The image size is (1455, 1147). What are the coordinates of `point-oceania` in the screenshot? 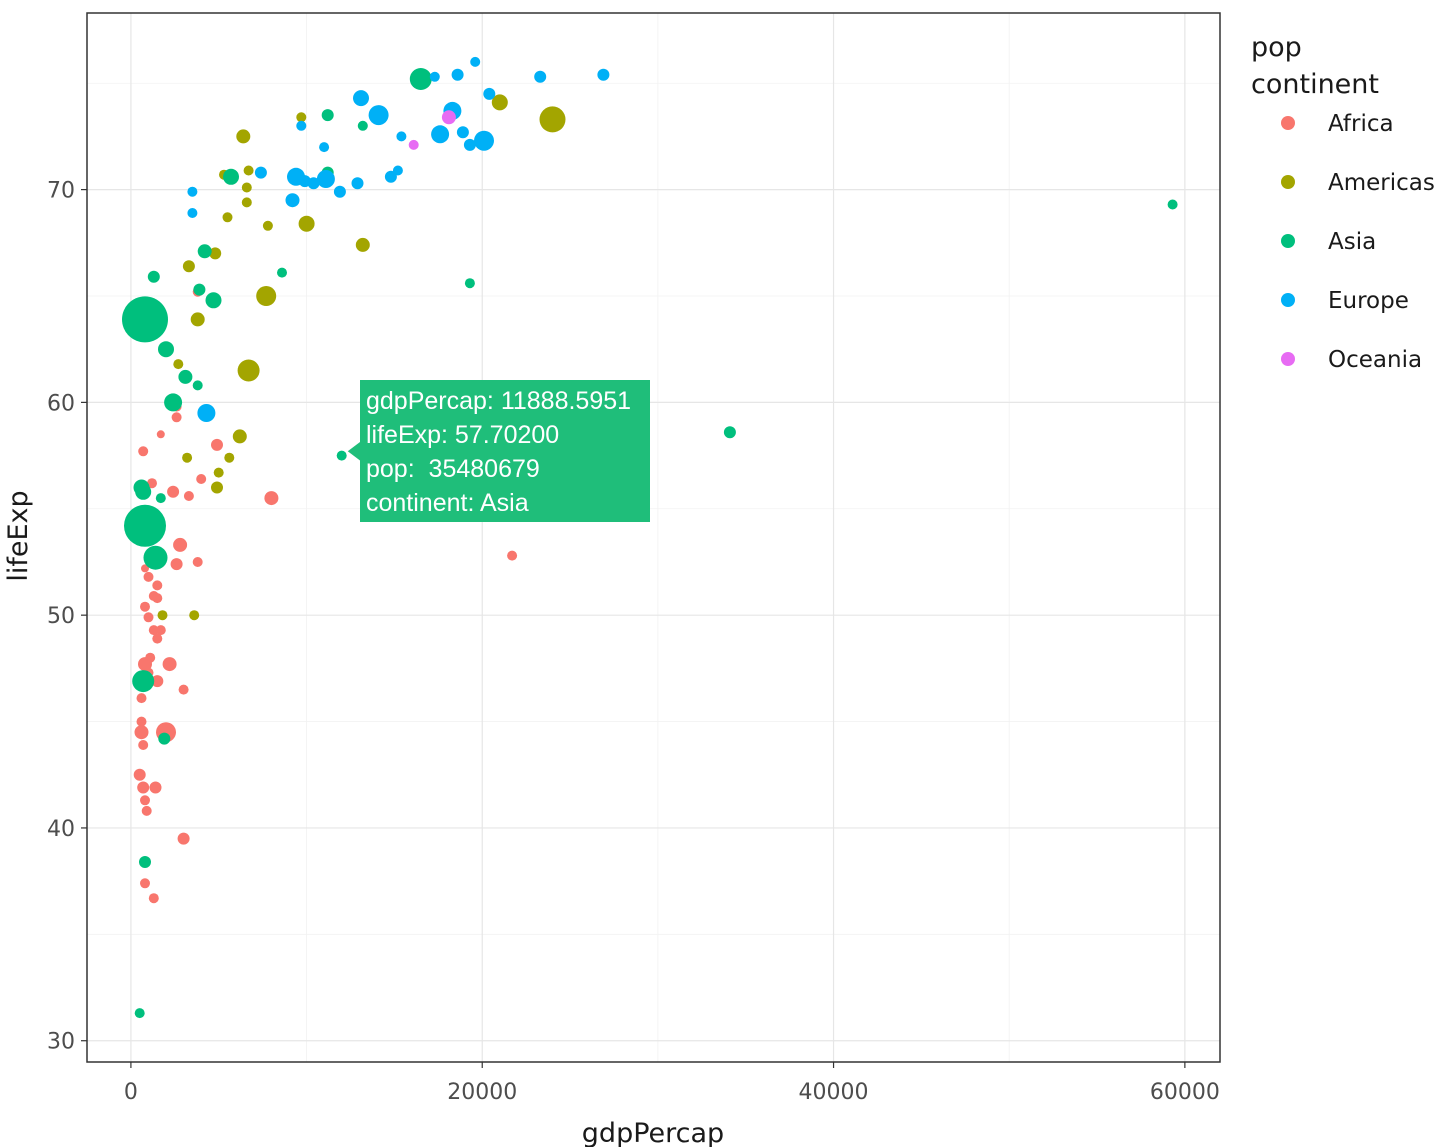 It's located at (448, 117).